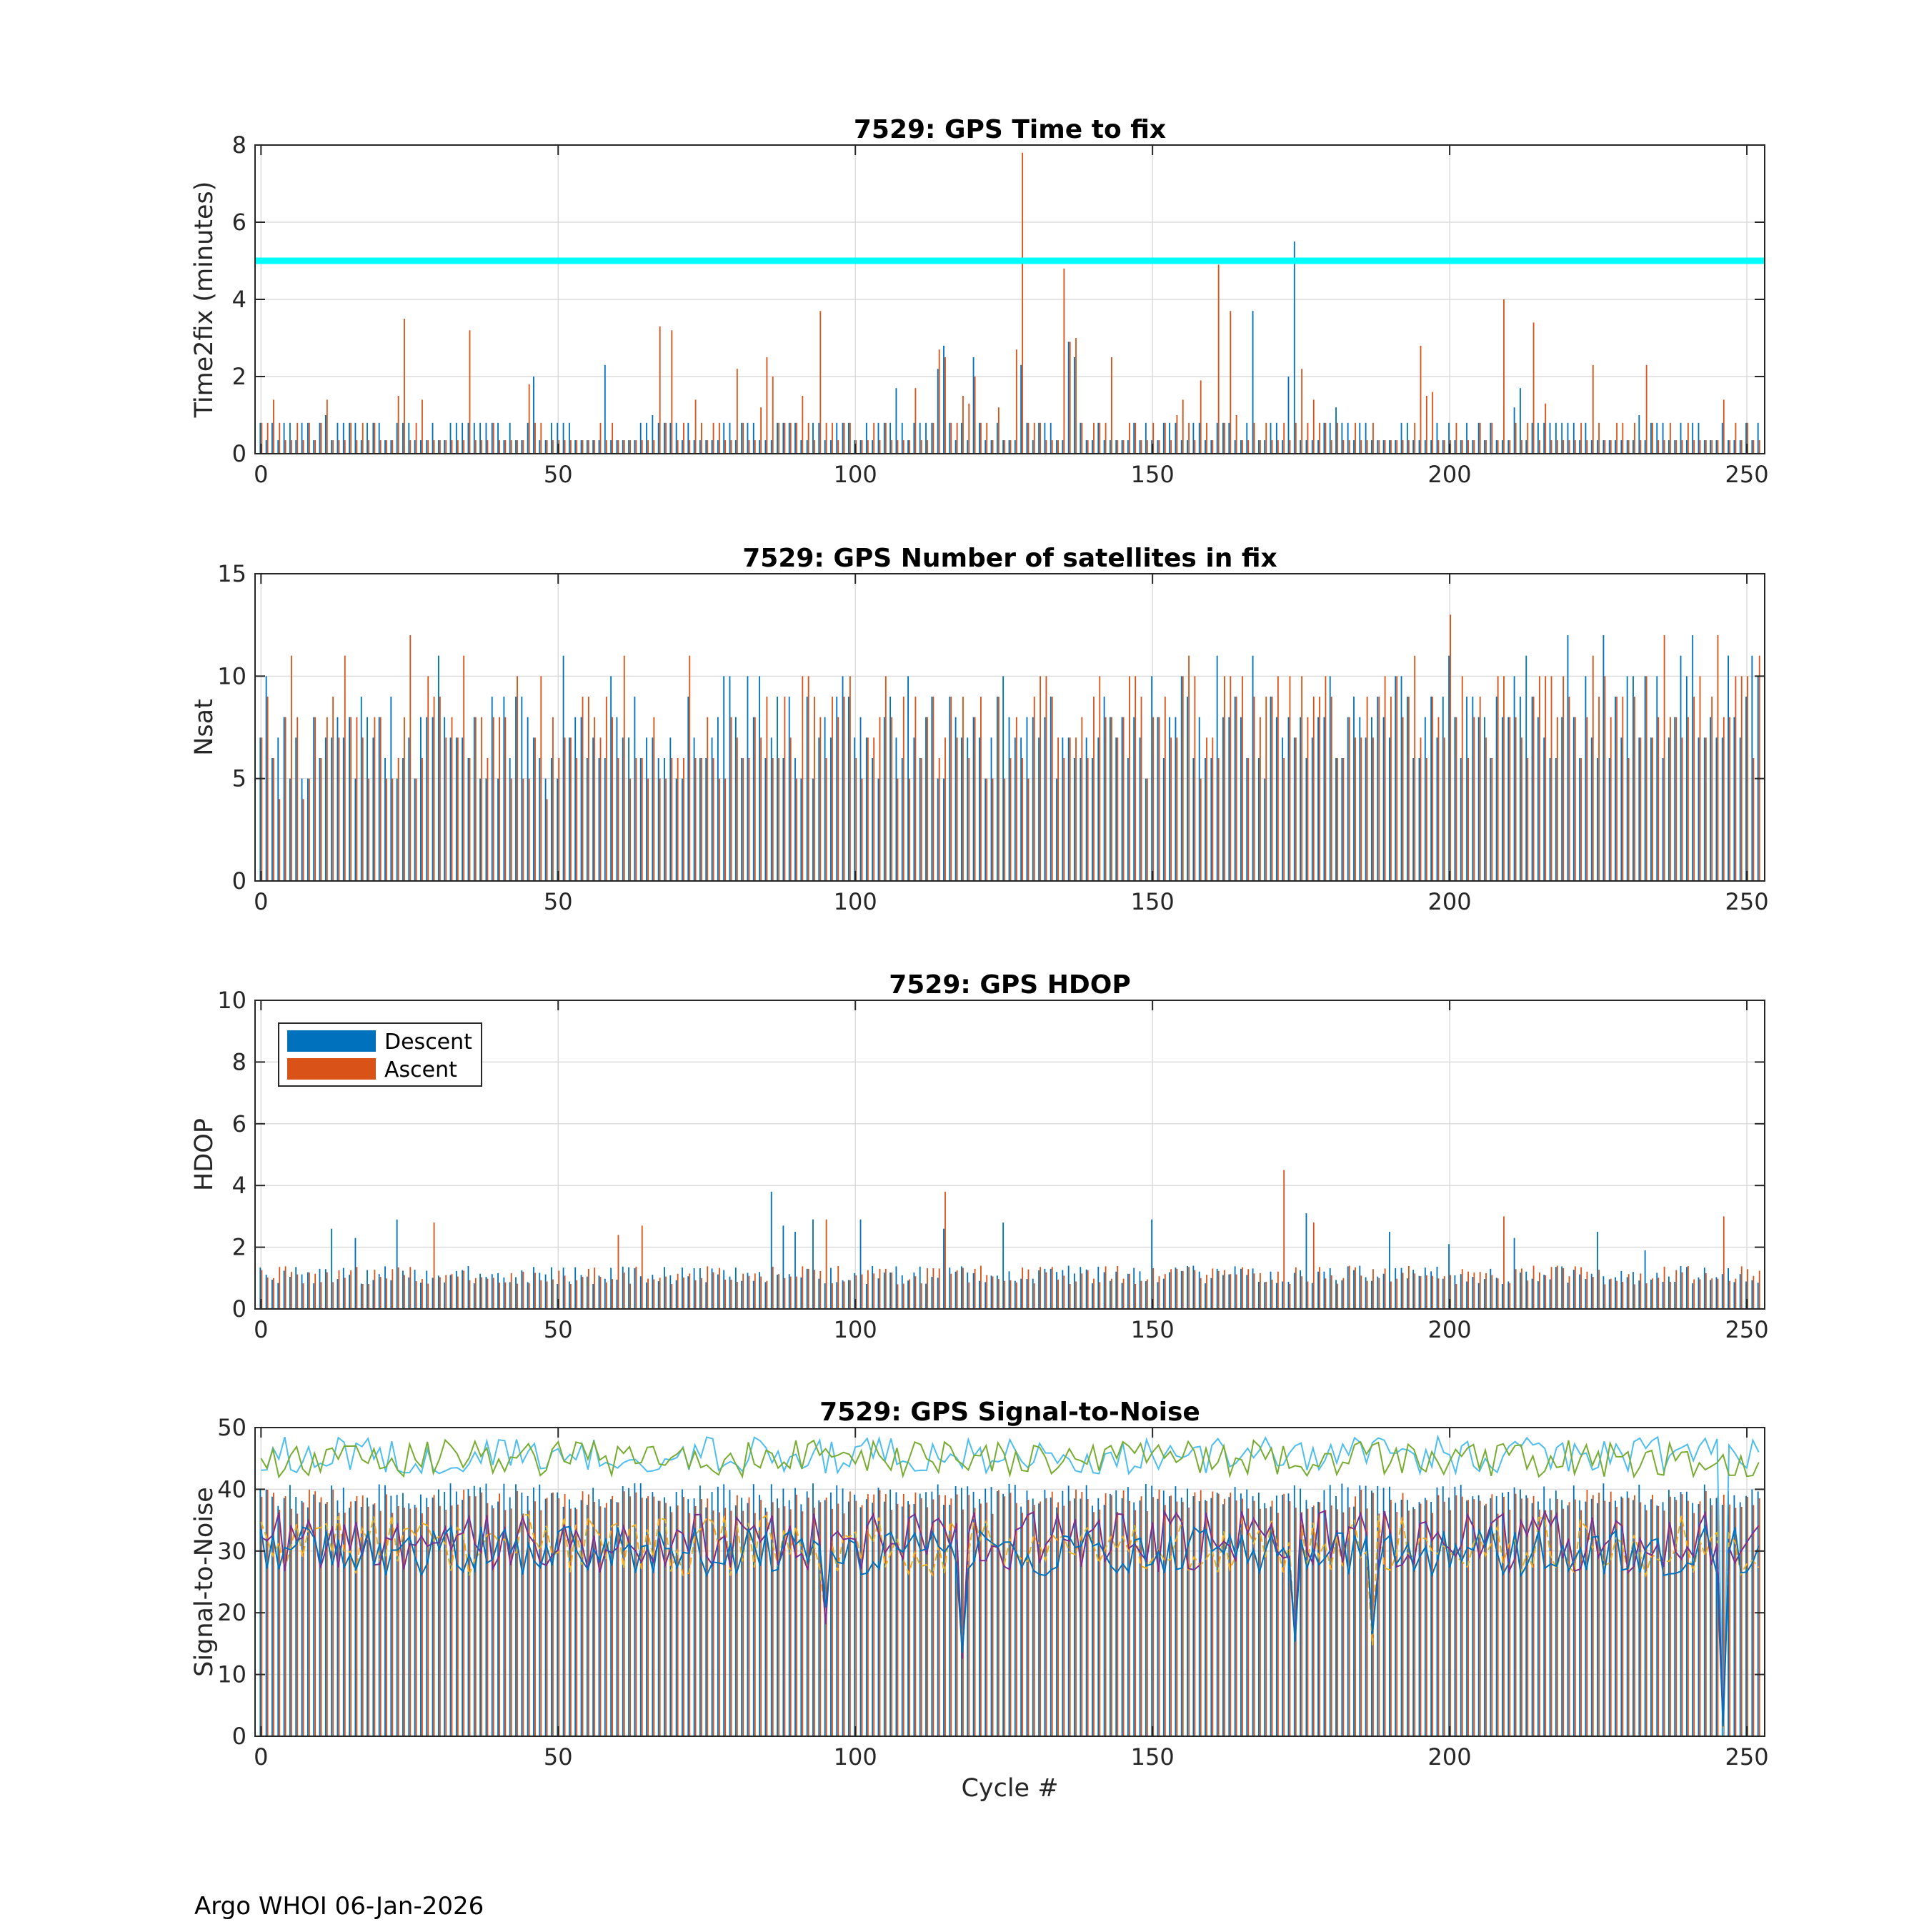  I want to click on y-tick-label: 6, so click(239, 1123).